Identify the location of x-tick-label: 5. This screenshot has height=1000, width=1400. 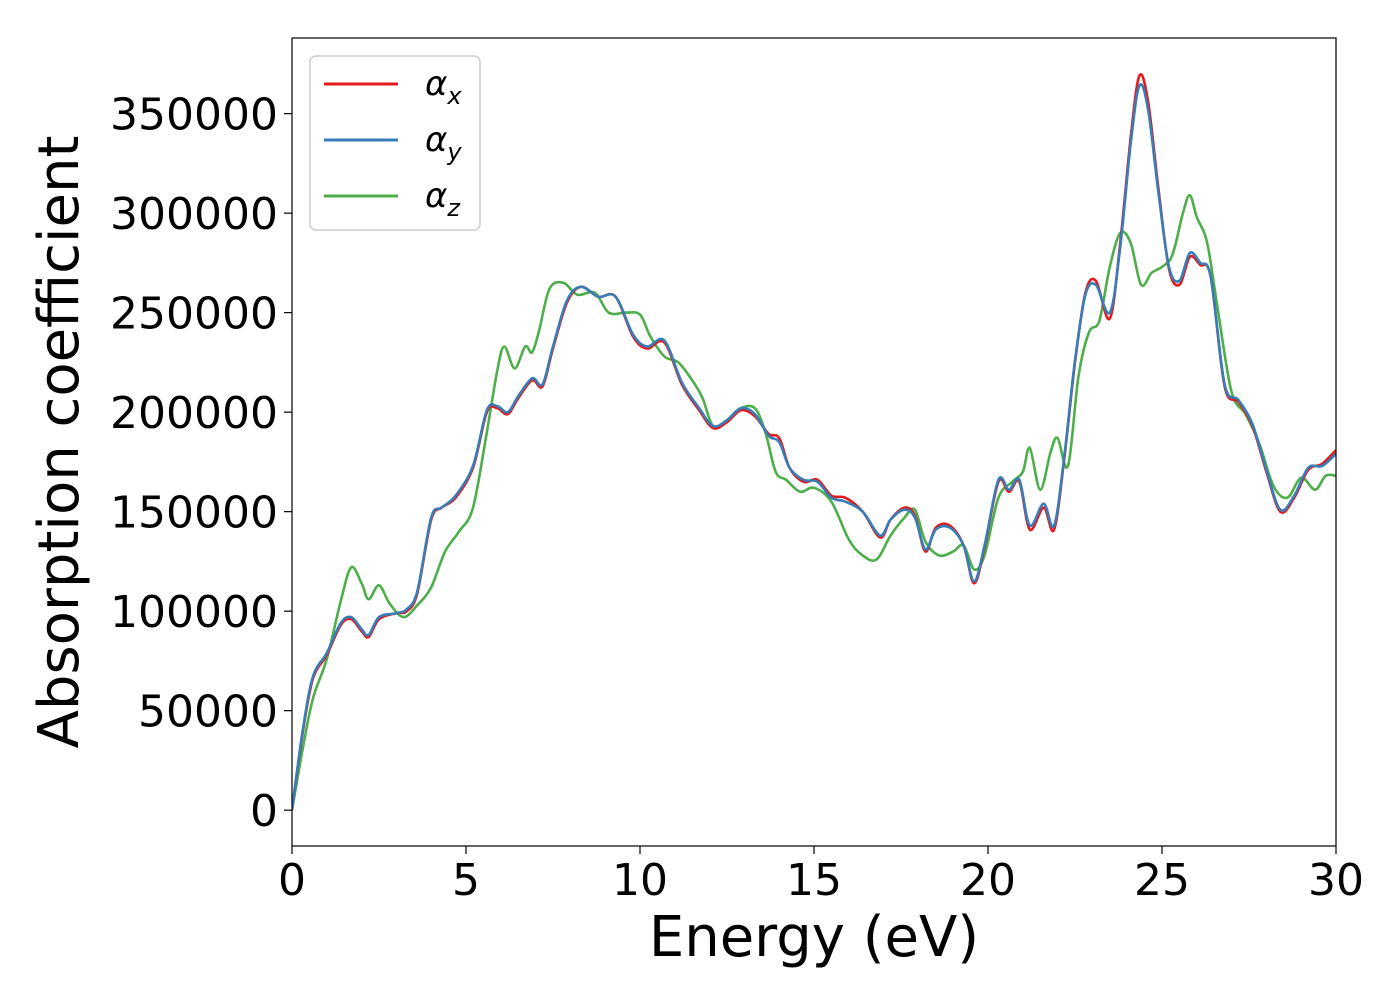
(466, 880).